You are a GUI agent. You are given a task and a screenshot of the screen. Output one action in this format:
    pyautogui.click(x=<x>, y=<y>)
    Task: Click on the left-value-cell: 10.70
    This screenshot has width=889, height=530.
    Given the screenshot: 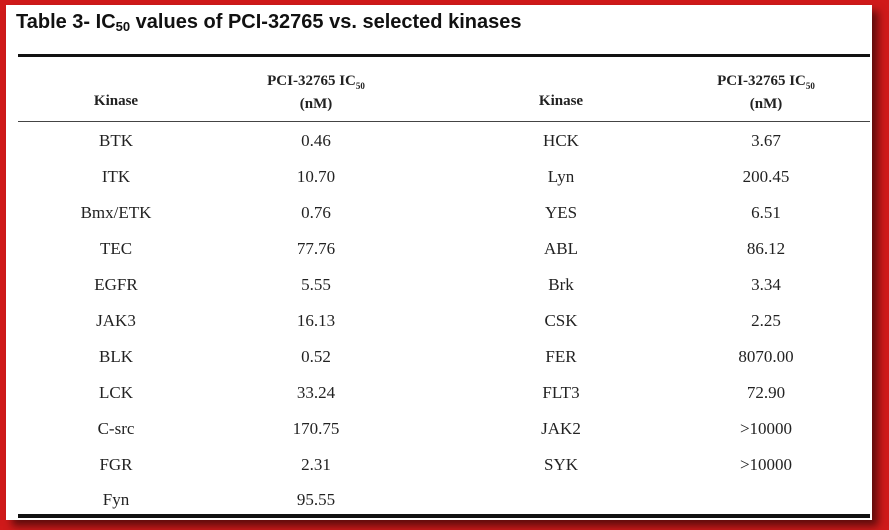 What is the action you would take?
    pyautogui.click(x=316, y=176)
    